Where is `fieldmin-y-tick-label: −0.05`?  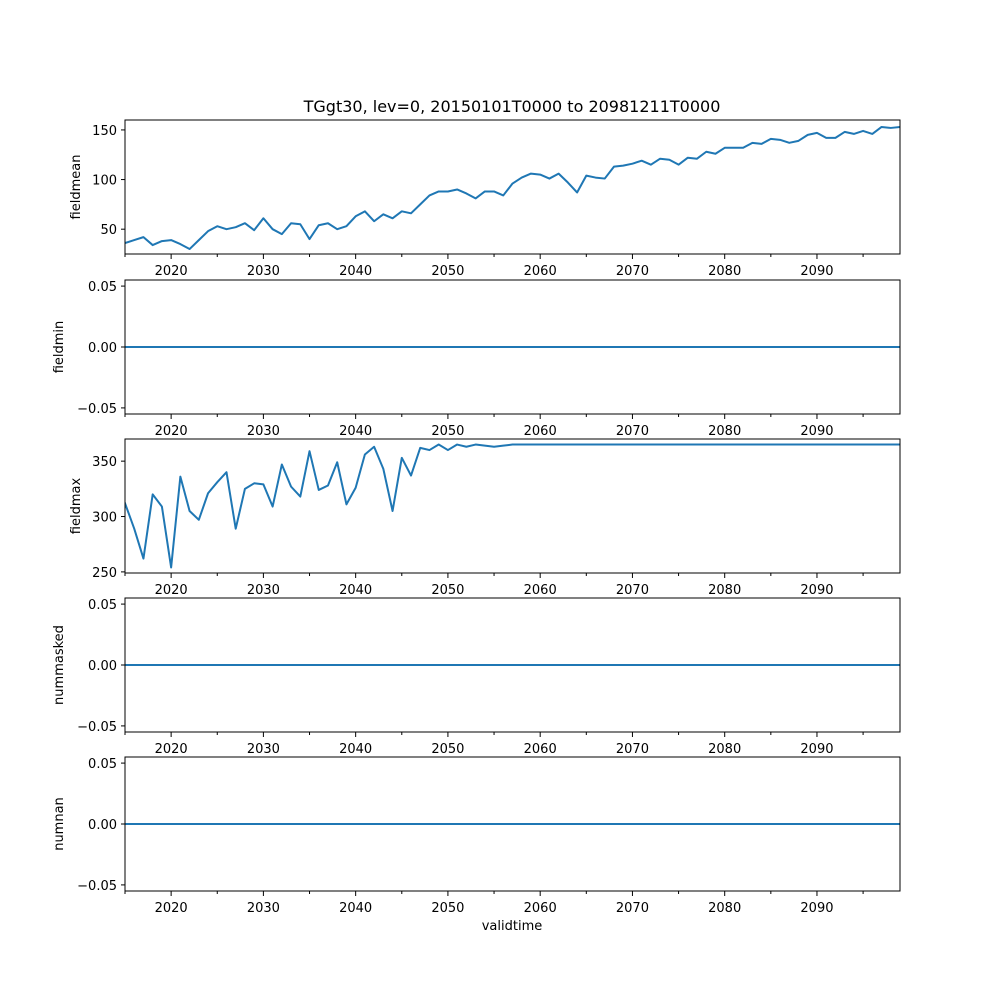
fieldmin-y-tick-label: −0.05 is located at coordinates (97, 409).